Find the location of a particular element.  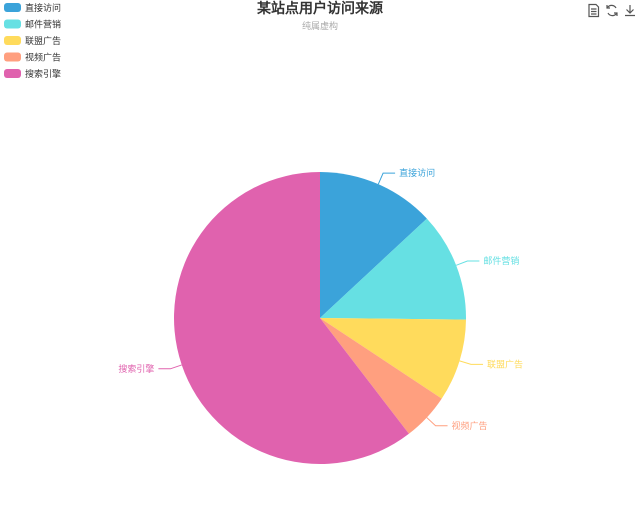

slice-label: 搜索引擎 is located at coordinates (136, 369).